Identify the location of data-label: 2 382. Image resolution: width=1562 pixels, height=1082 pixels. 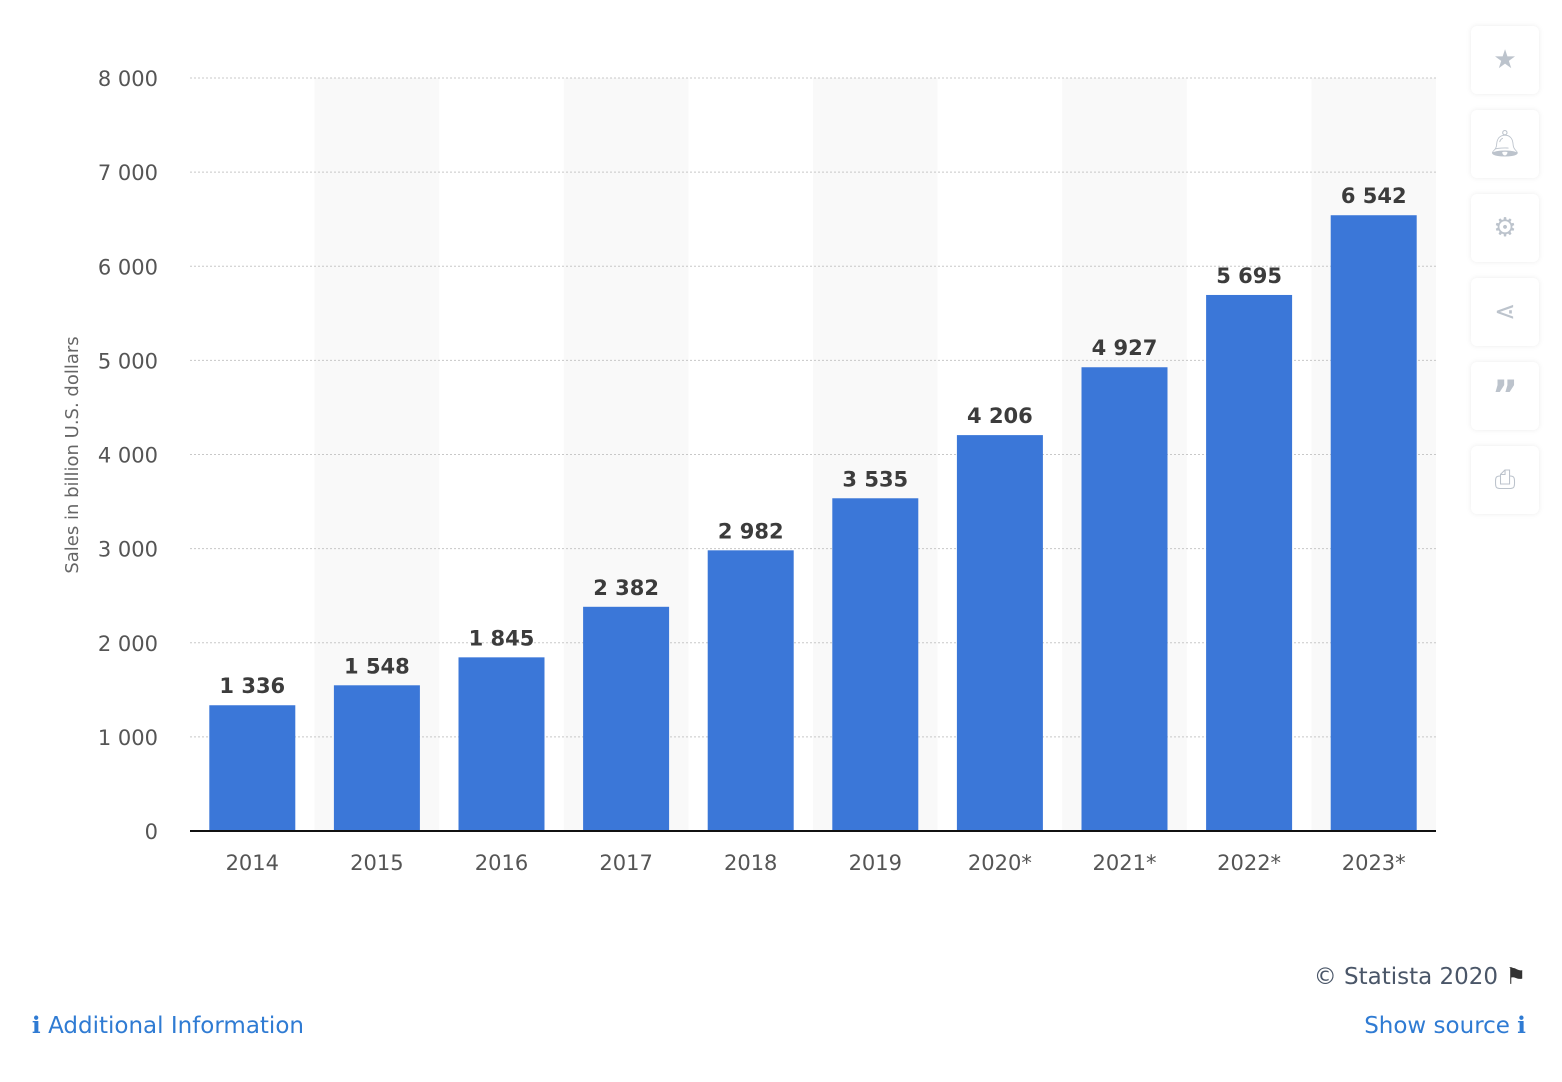
(626, 588).